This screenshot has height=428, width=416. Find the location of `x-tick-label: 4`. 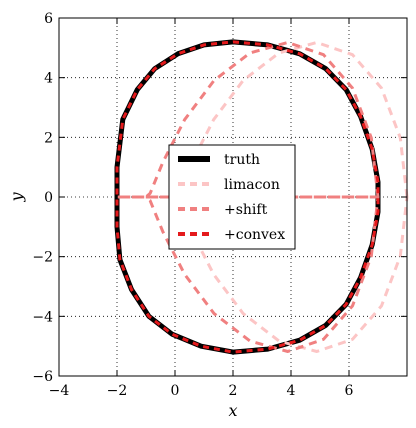

x-tick-label: 4 is located at coordinates (291, 391).